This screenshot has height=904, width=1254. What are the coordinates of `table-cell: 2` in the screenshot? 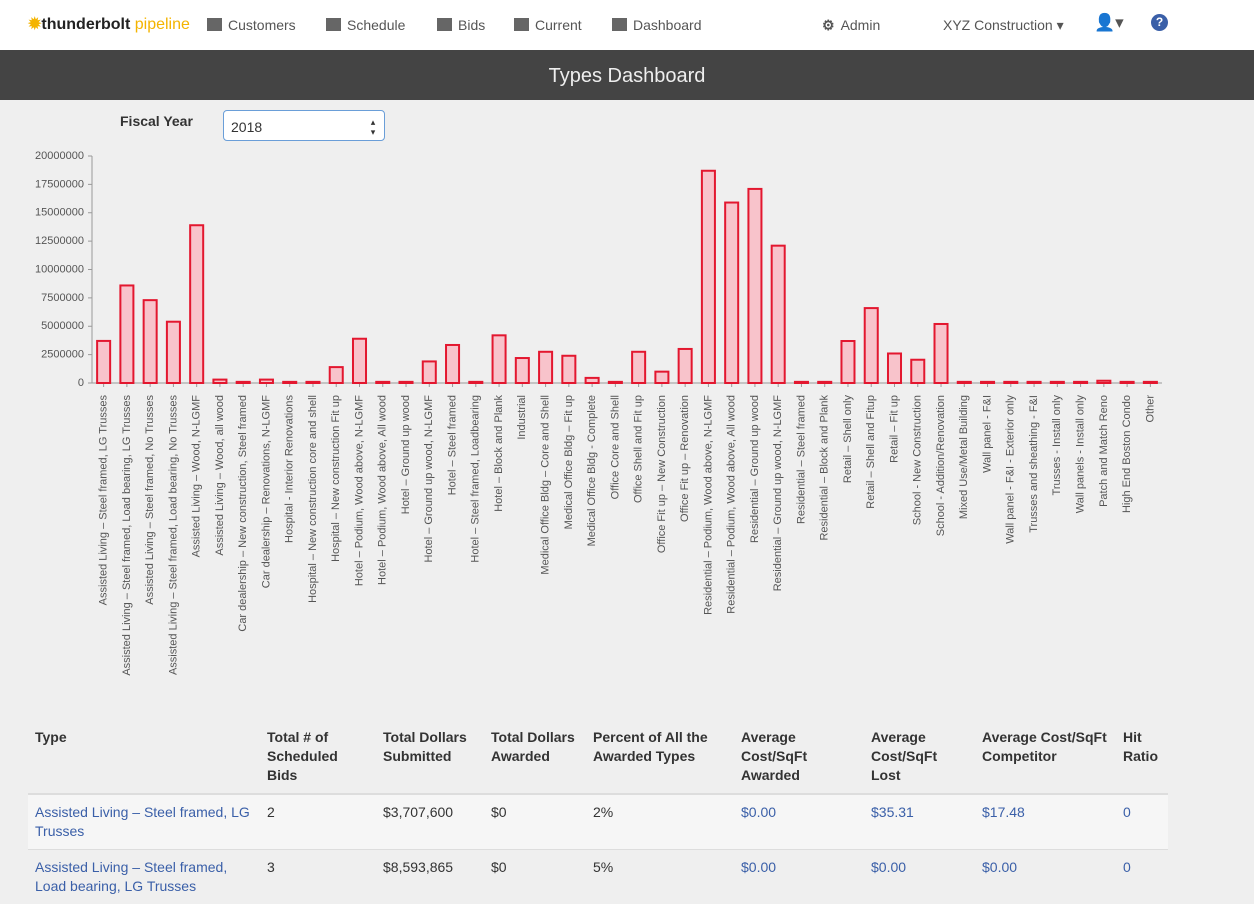 It's located at (318, 822).